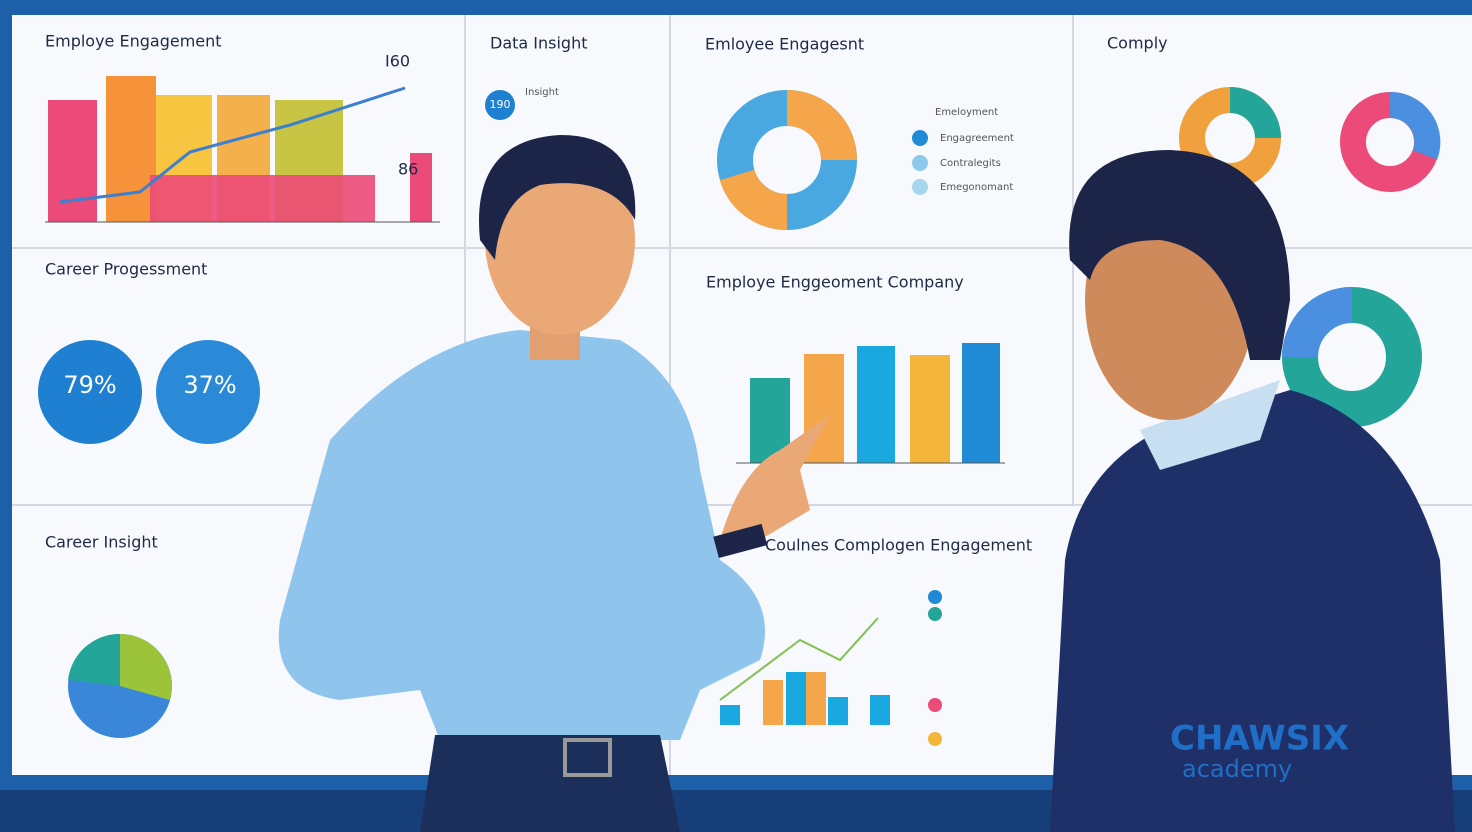 This screenshot has width=1472, height=832. What do you see at coordinates (126, 269) in the screenshot?
I see `panel-title: Career Progessment` at bounding box center [126, 269].